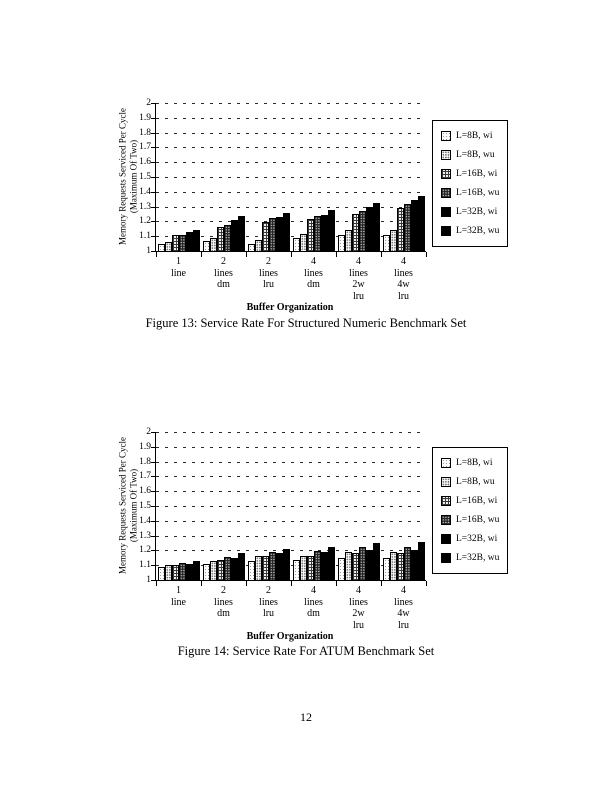 The height and width of the screenshot is (791, 612). Describe the element at coordinates (475, 482) in the screenshot. I see `legend-label: L=8B, wu` at that location.